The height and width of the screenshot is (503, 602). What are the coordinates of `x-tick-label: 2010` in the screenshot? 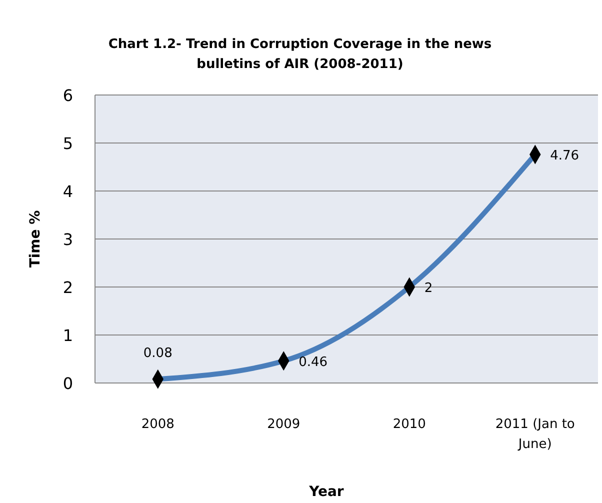 It's located at (409, 424).